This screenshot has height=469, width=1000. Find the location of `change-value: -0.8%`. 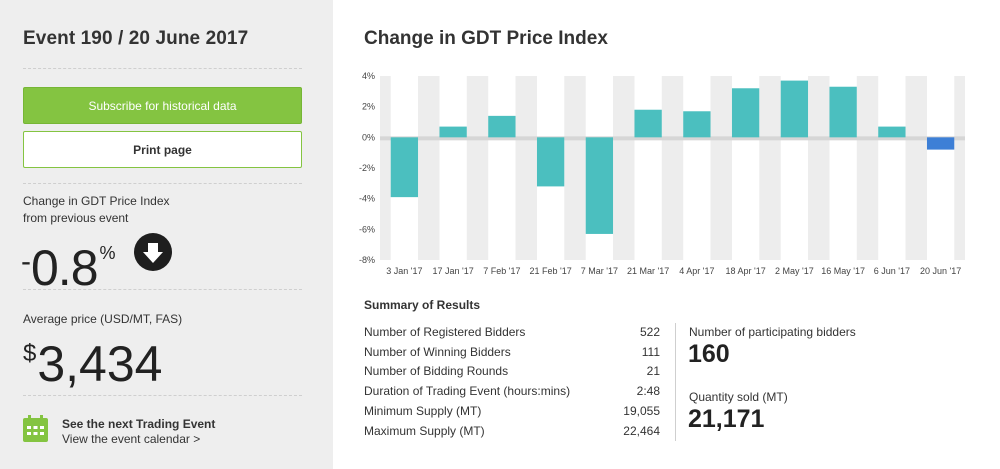

change-value: -0.8% is located at coordinates (68, 260).